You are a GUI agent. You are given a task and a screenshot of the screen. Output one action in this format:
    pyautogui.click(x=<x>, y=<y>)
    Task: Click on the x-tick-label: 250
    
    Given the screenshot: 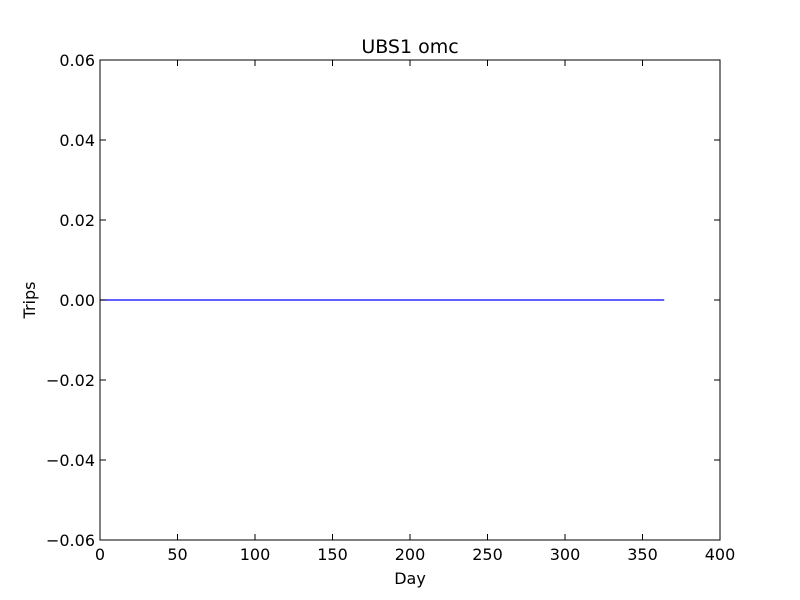 What is the action you would take?
    pyautogui.click(x=487, y=554)
    